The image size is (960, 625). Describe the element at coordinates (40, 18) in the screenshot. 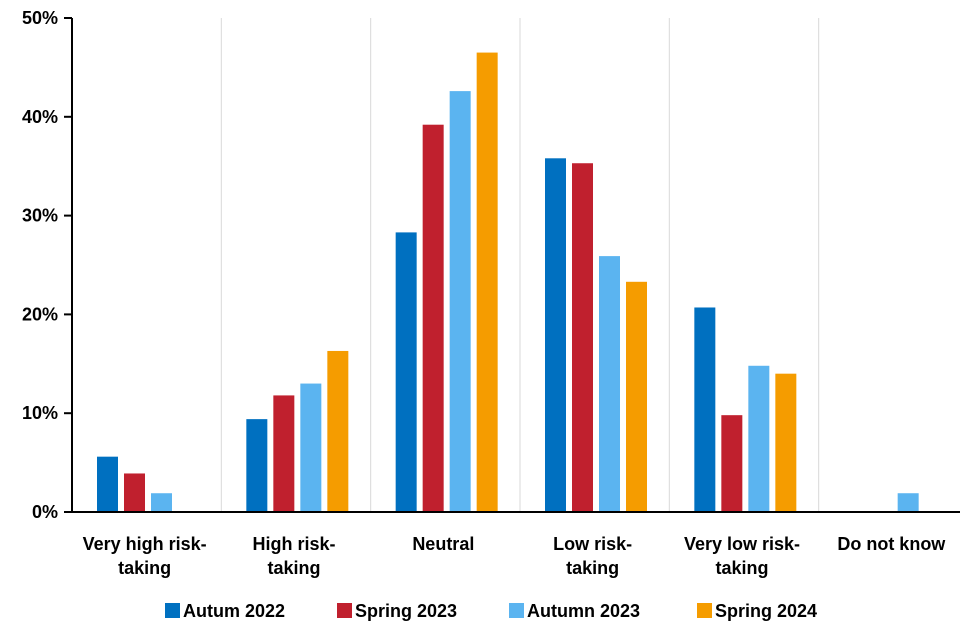

I see `y-tick-label: 50%` at that location.